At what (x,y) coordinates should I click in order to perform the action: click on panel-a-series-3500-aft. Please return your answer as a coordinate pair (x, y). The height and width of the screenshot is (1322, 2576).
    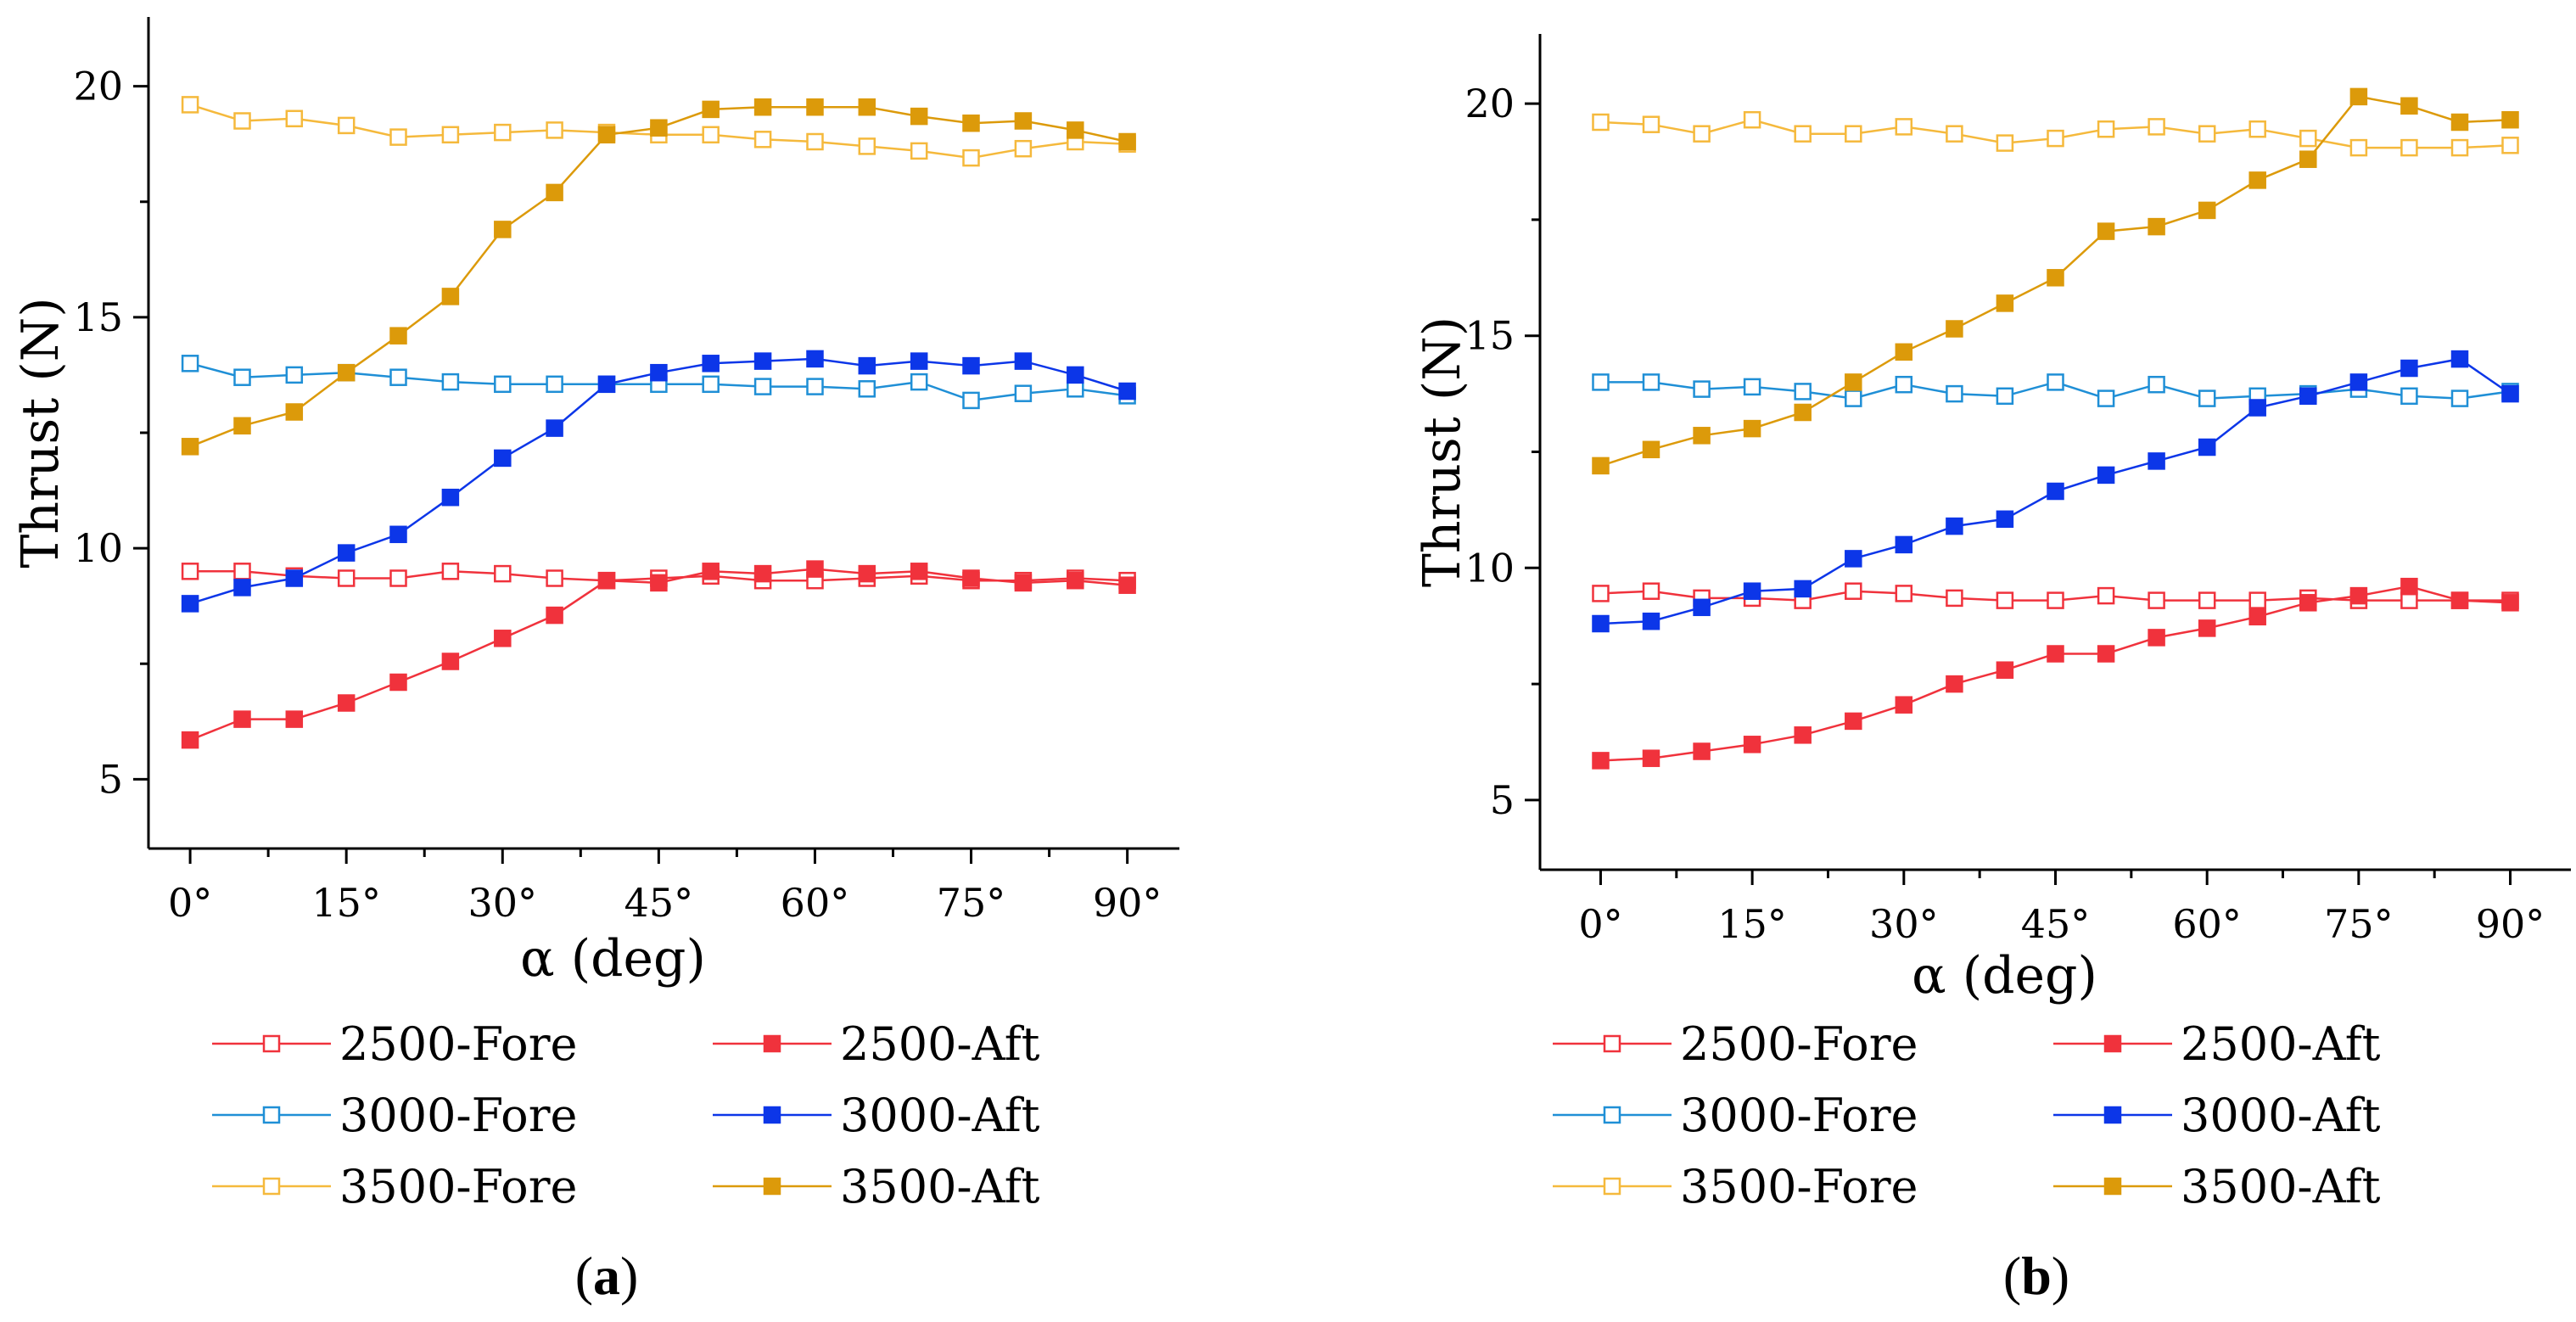
    Looking at the image, I should click on (659, 277).